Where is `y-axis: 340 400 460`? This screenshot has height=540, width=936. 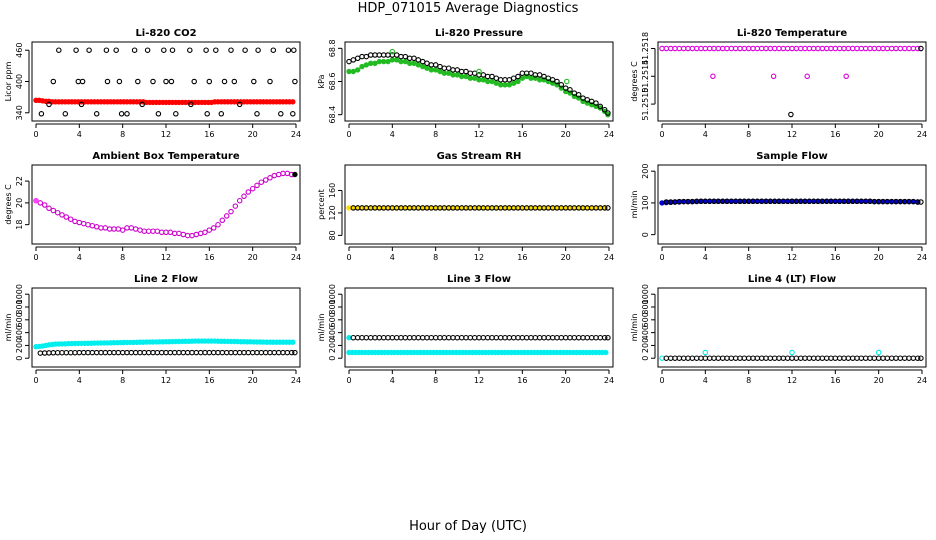
y-axis: 340 400 460 is located at coordinates (22, 81).